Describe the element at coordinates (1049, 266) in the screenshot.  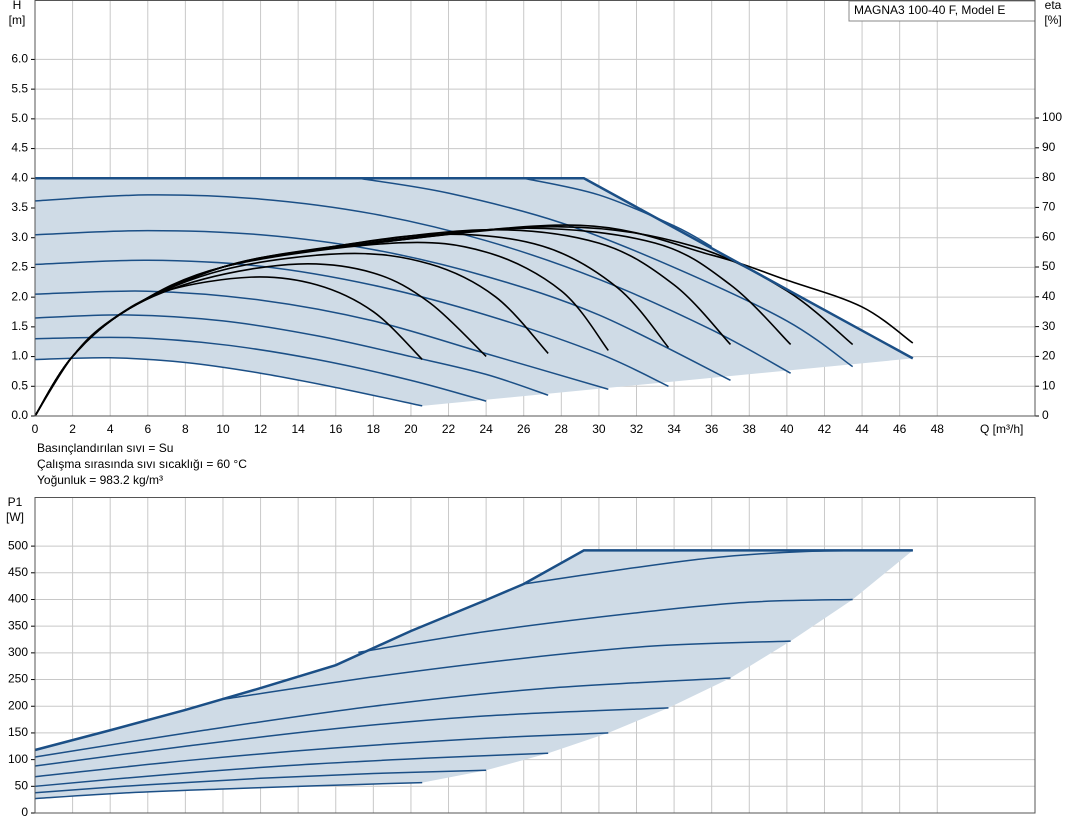
I see `y2-tick-label: 50` at that location.